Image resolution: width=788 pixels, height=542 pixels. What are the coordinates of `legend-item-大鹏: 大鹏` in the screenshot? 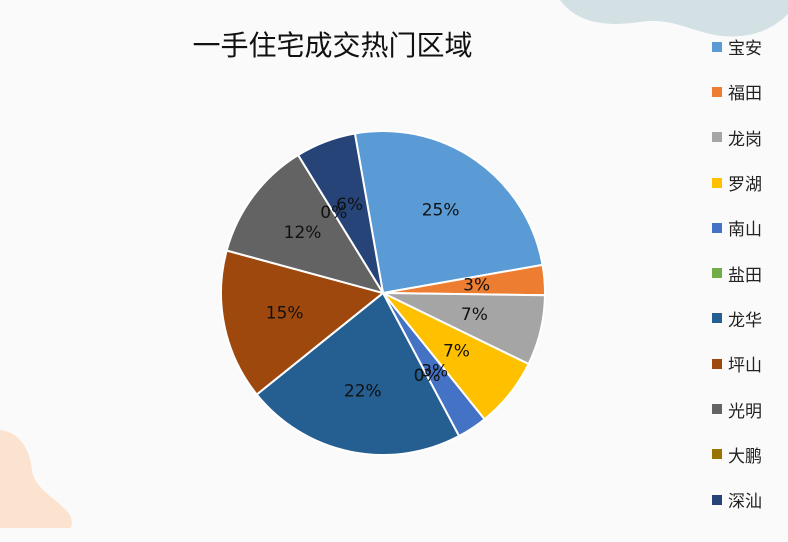 It's located at (737, 454).